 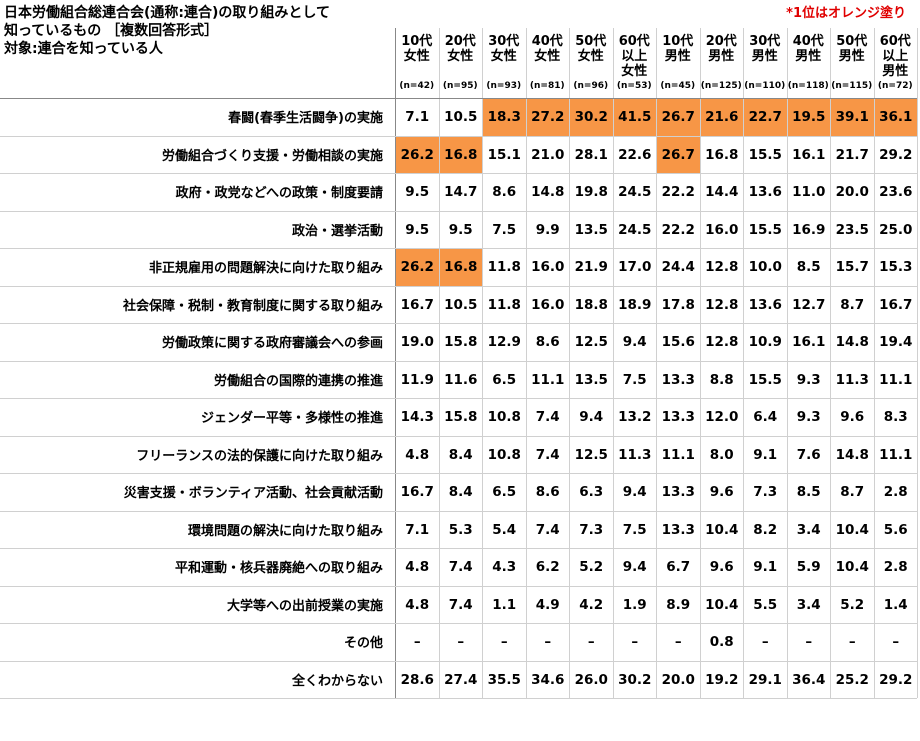 What do you see at coordinates (635, 56) in the screenshot?
I see `column-header: 60代 以上 女性` at bounding box center [635, 56].